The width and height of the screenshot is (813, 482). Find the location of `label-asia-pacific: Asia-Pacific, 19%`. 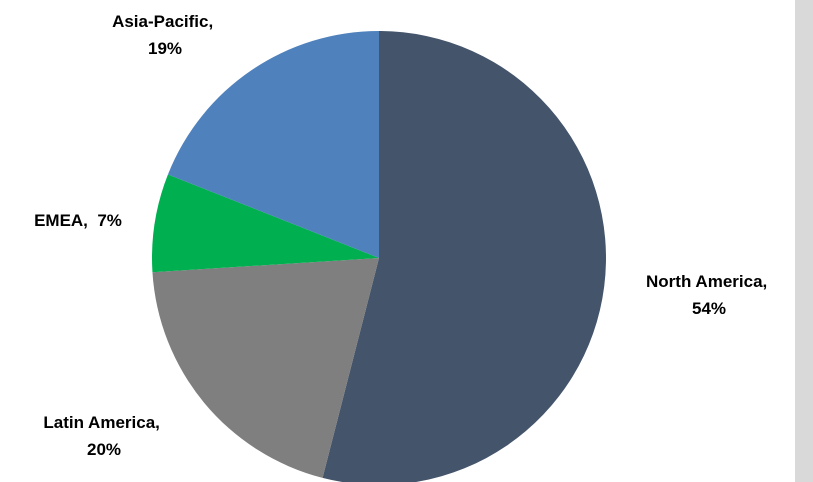

label-asia-pacific: Asia-Pacific, 19% is located at coordinates (165, 35).